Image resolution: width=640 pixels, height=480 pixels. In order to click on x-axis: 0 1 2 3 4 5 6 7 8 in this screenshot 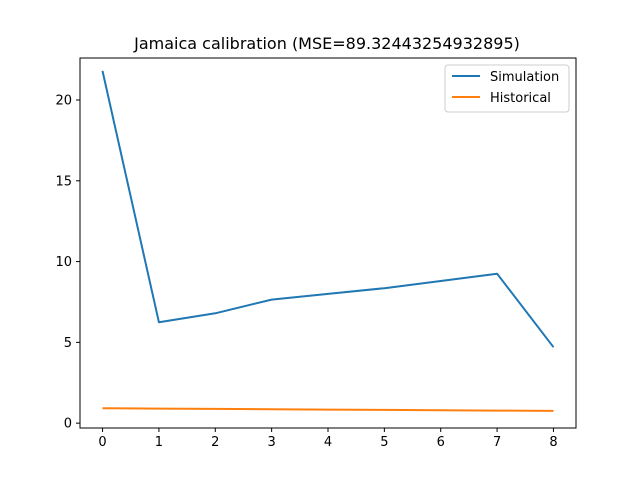, I will do `click(328, 439)`.